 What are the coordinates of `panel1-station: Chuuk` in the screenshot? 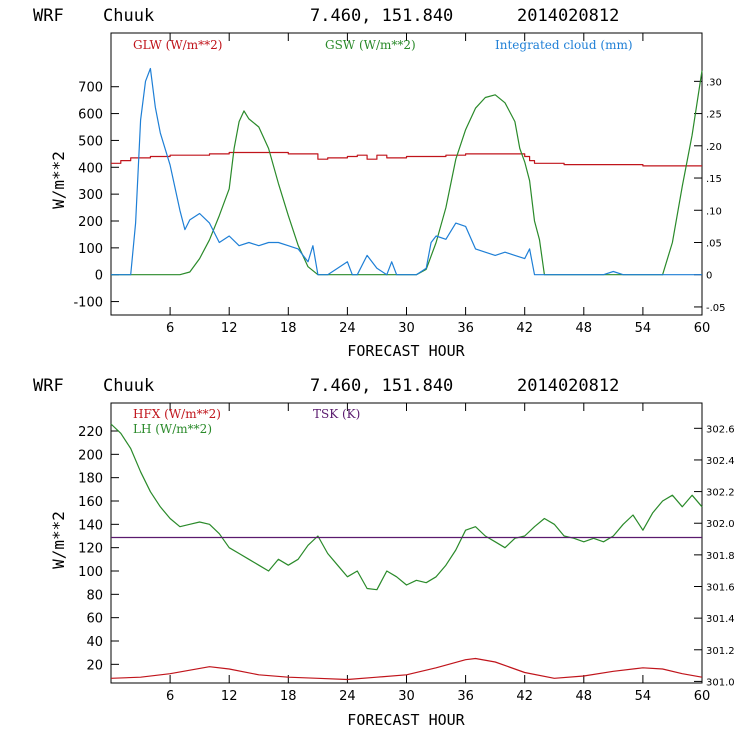 It's located at (128, 16).